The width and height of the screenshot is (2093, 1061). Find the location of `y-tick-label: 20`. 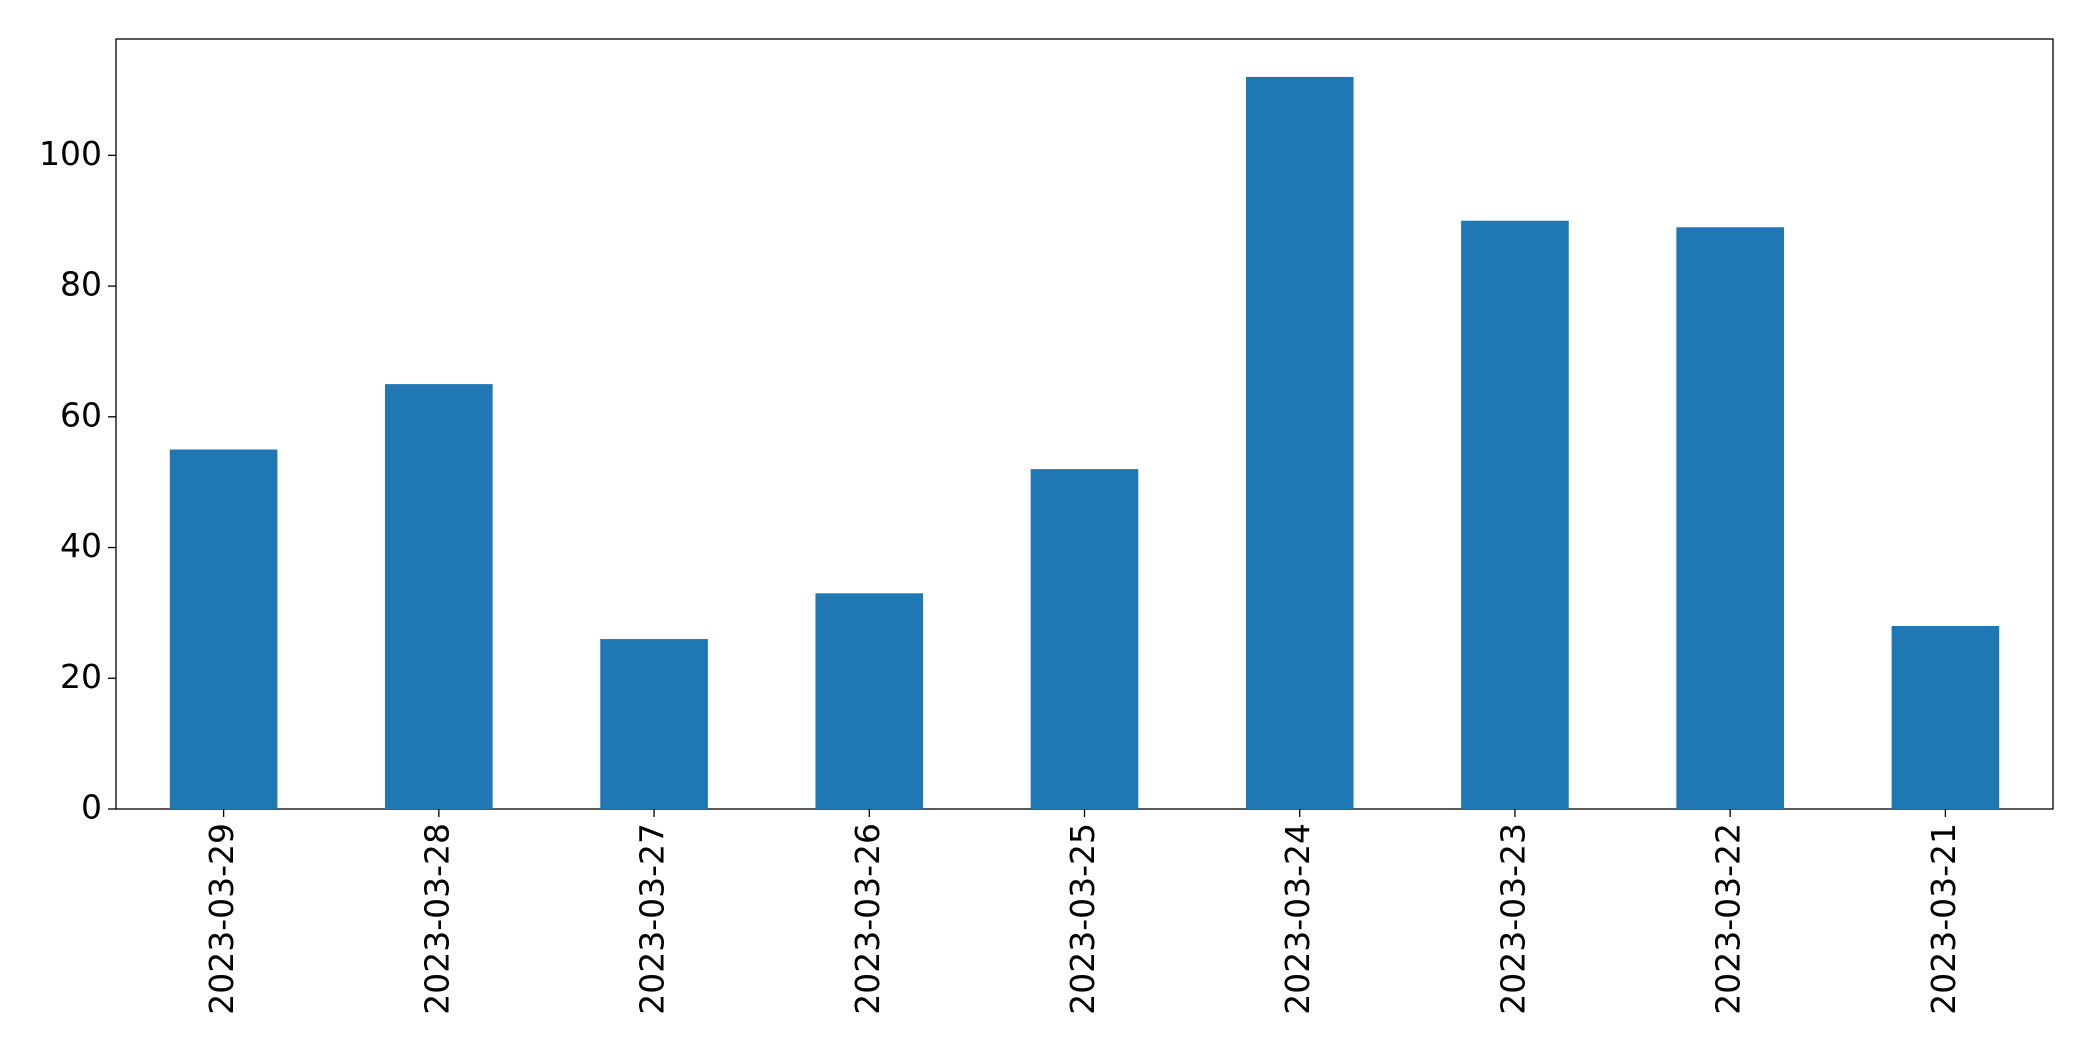

y-tick-label: 20 is located at coordinates (81, 676).